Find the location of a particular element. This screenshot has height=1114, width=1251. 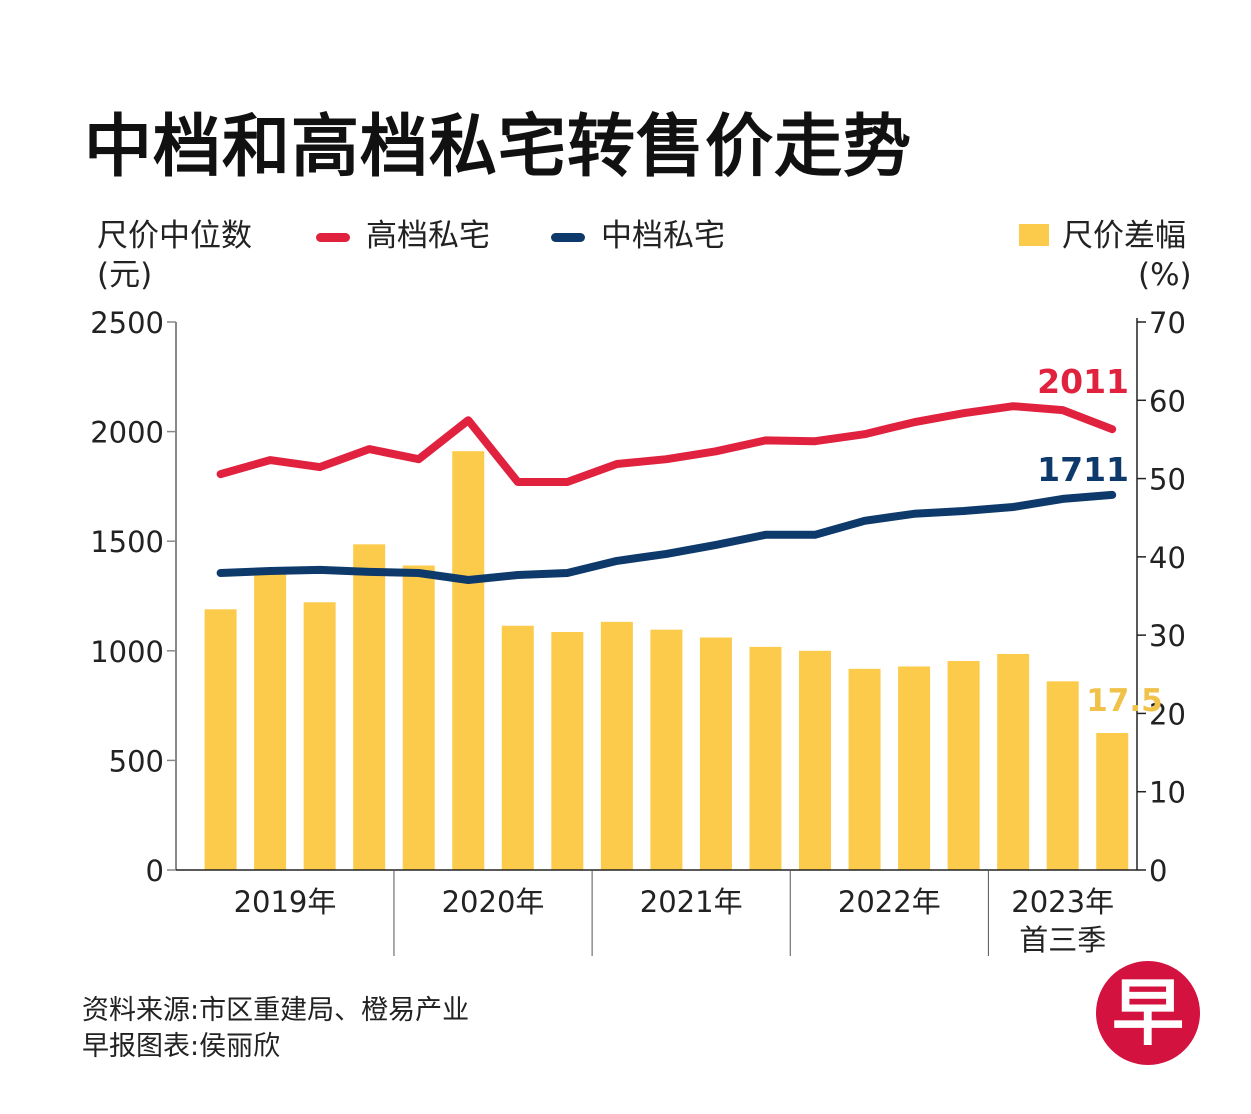

zaobao-logo: 早 is located at coordinates (1148, 1013).